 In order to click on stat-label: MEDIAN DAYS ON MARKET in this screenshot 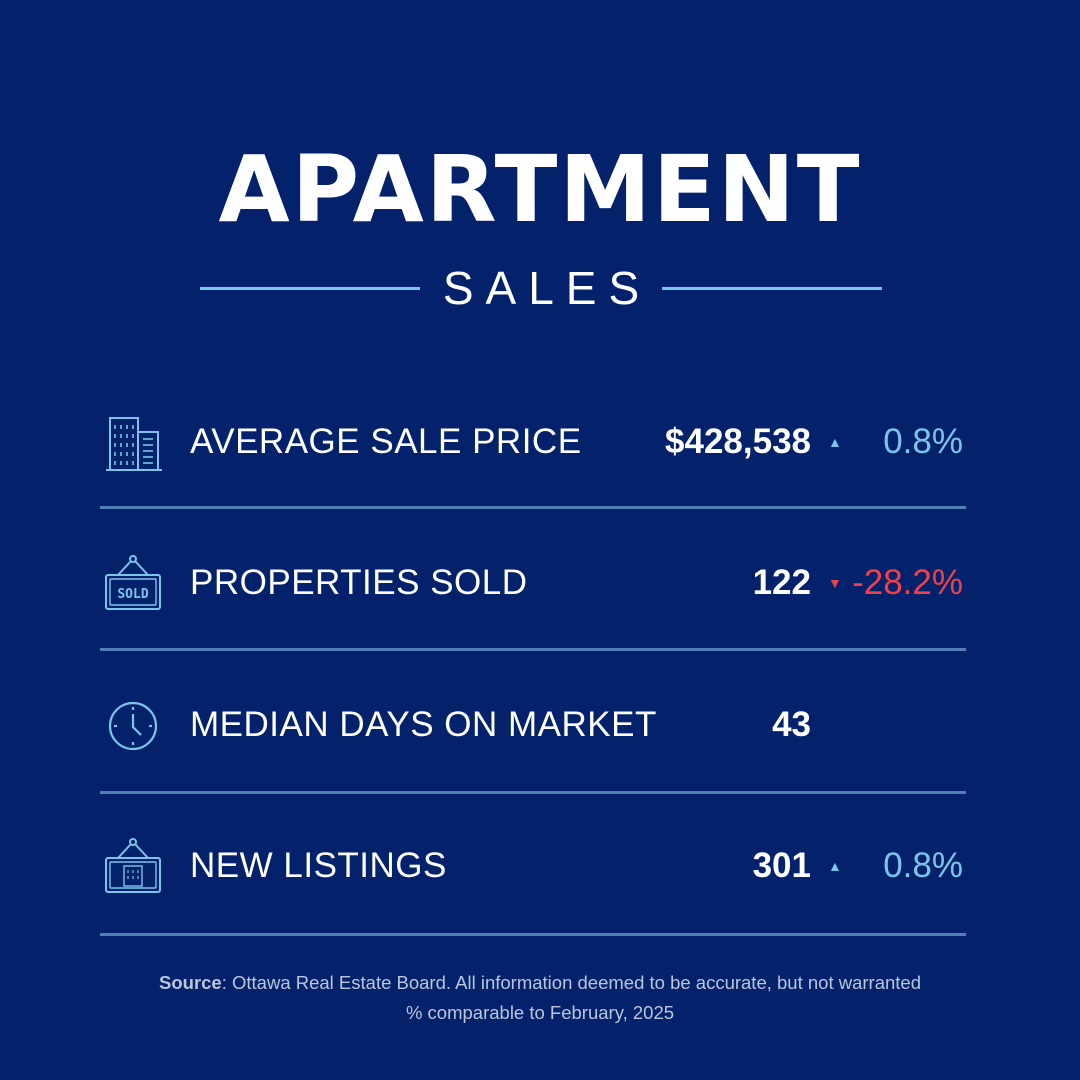, I will do `click(423, 724)`.